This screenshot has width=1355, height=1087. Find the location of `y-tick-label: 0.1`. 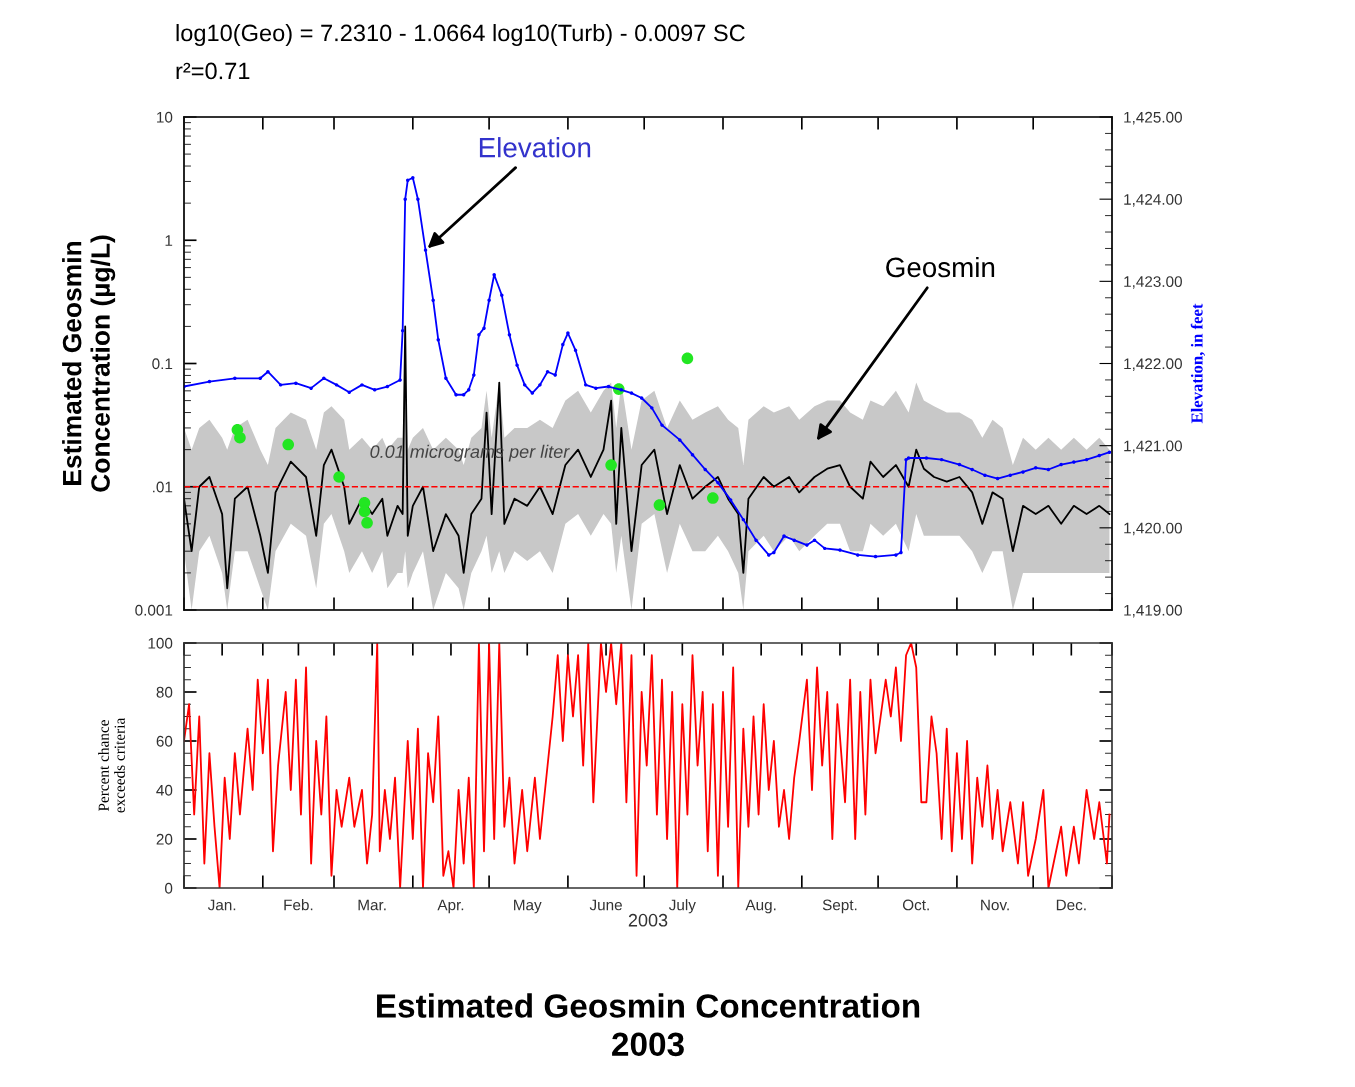

y-tick-label: 0.1 is located at coordinates (162, 364).